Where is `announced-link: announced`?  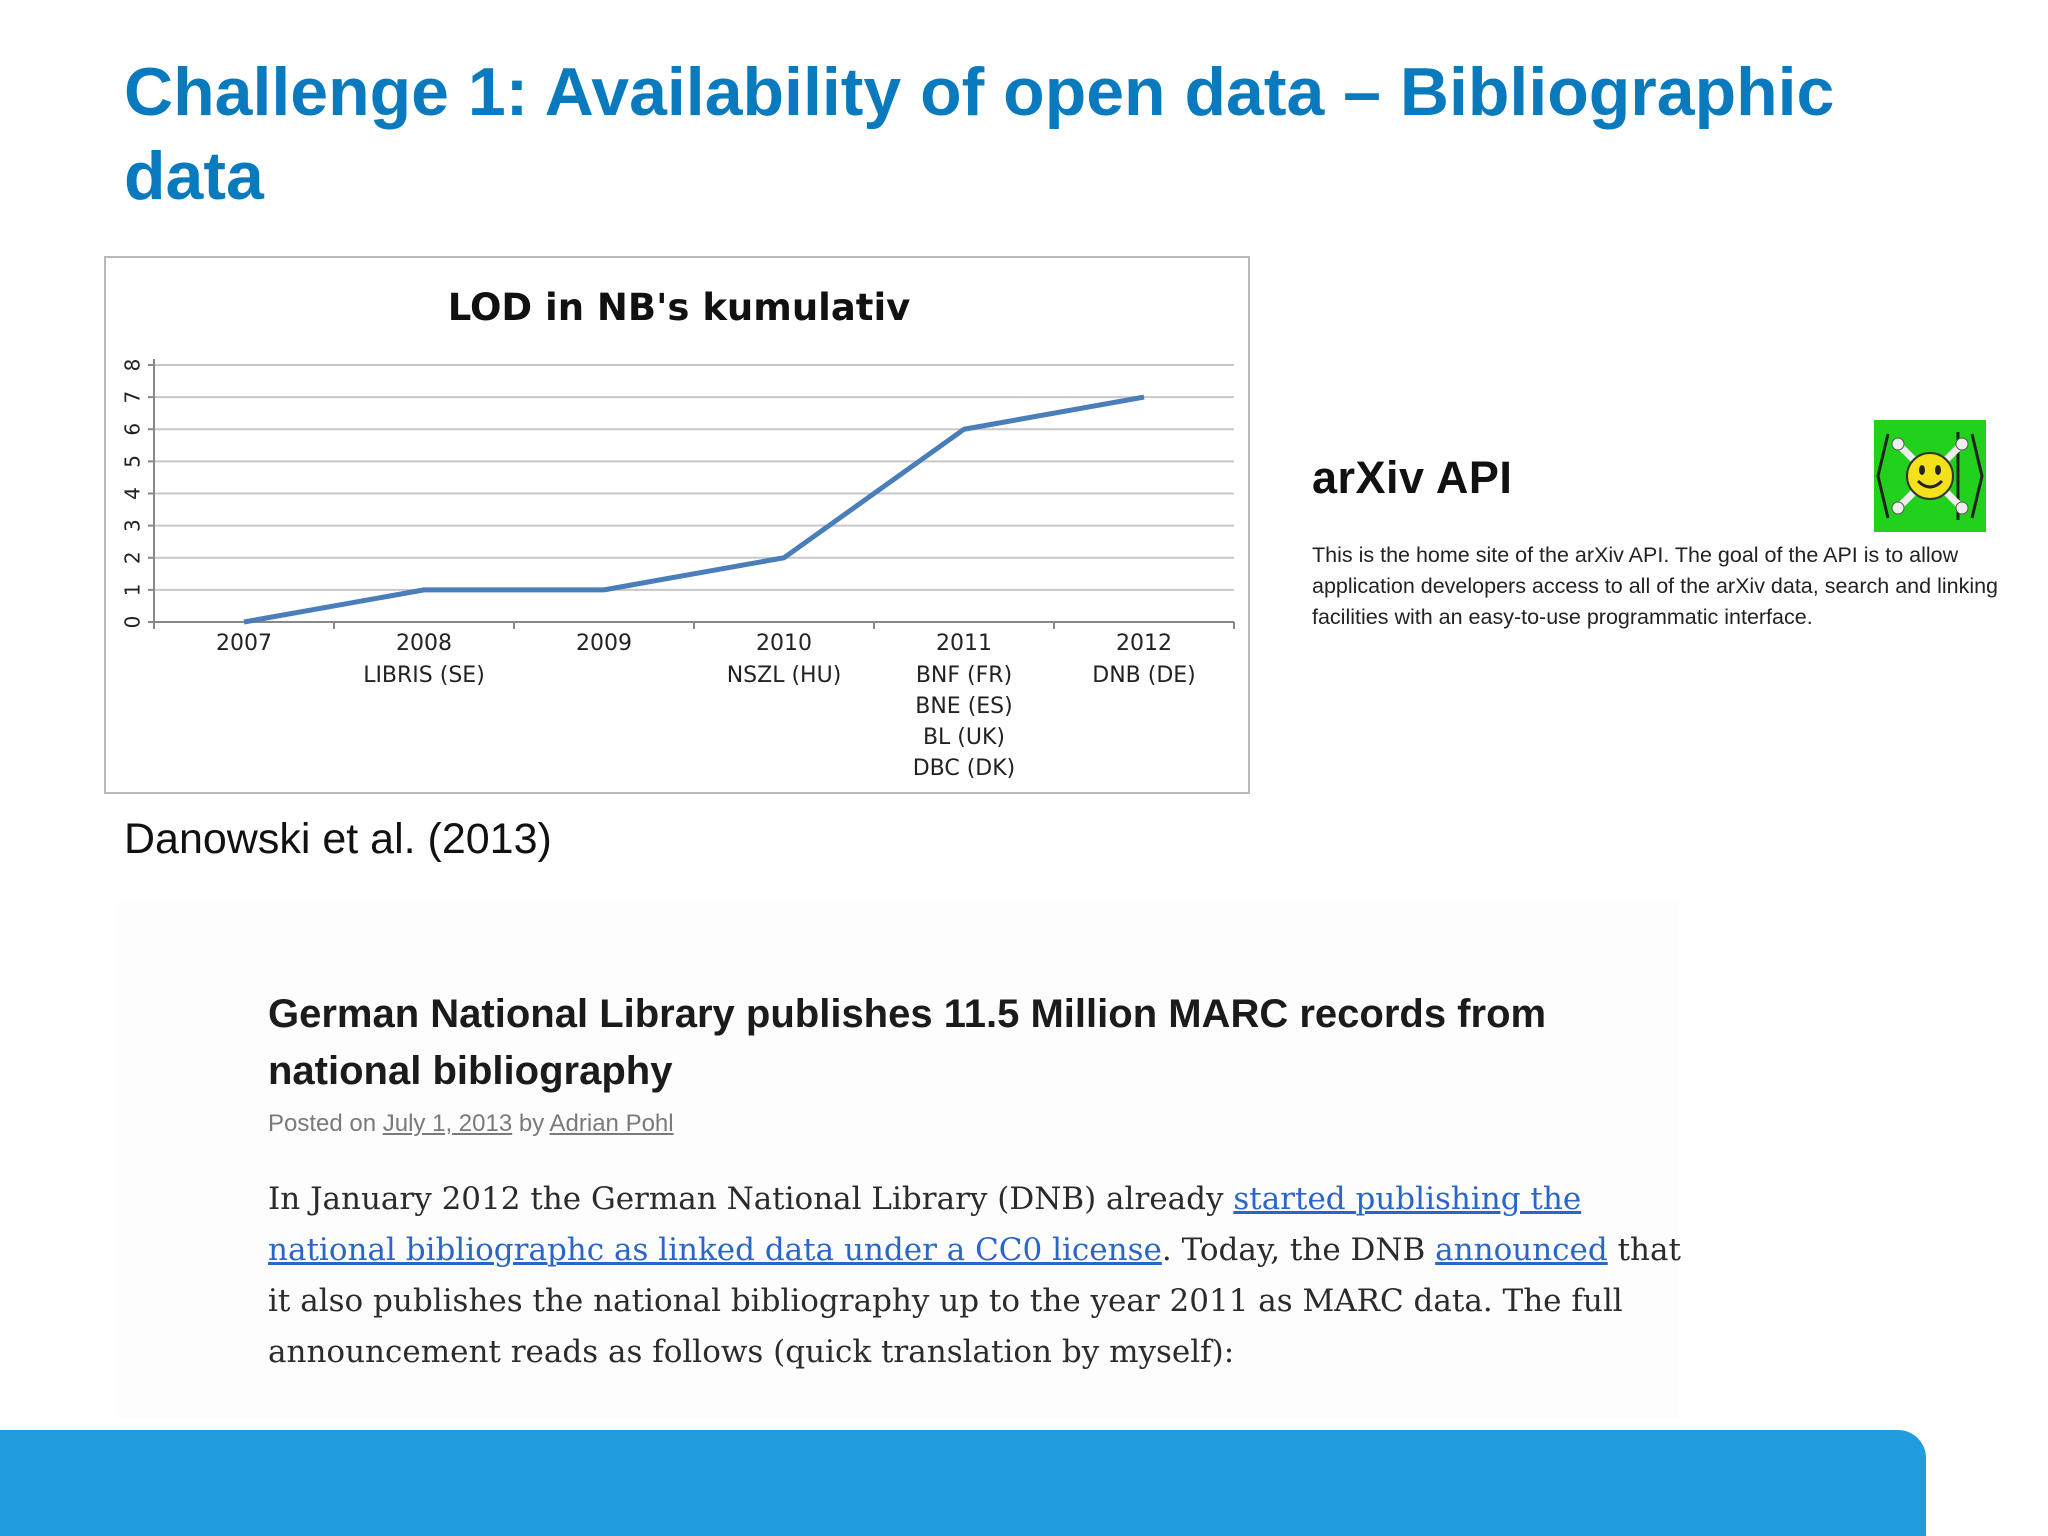
announced-link: announced is located at coordinates (1521, 1250).